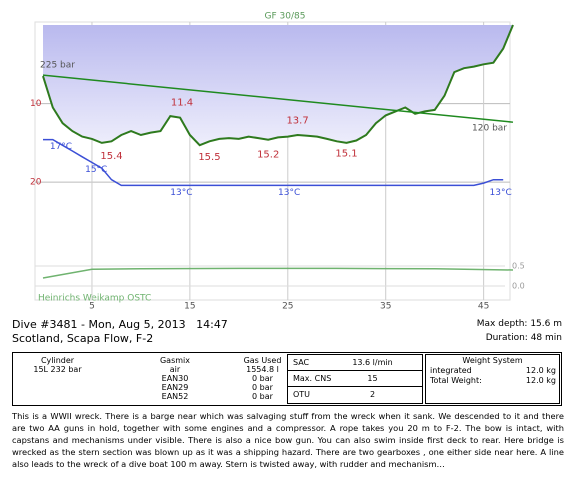  Describe the element at coordinates (57, 66) in the screenshot. I see `pressure-label: 225 bar` at that location.